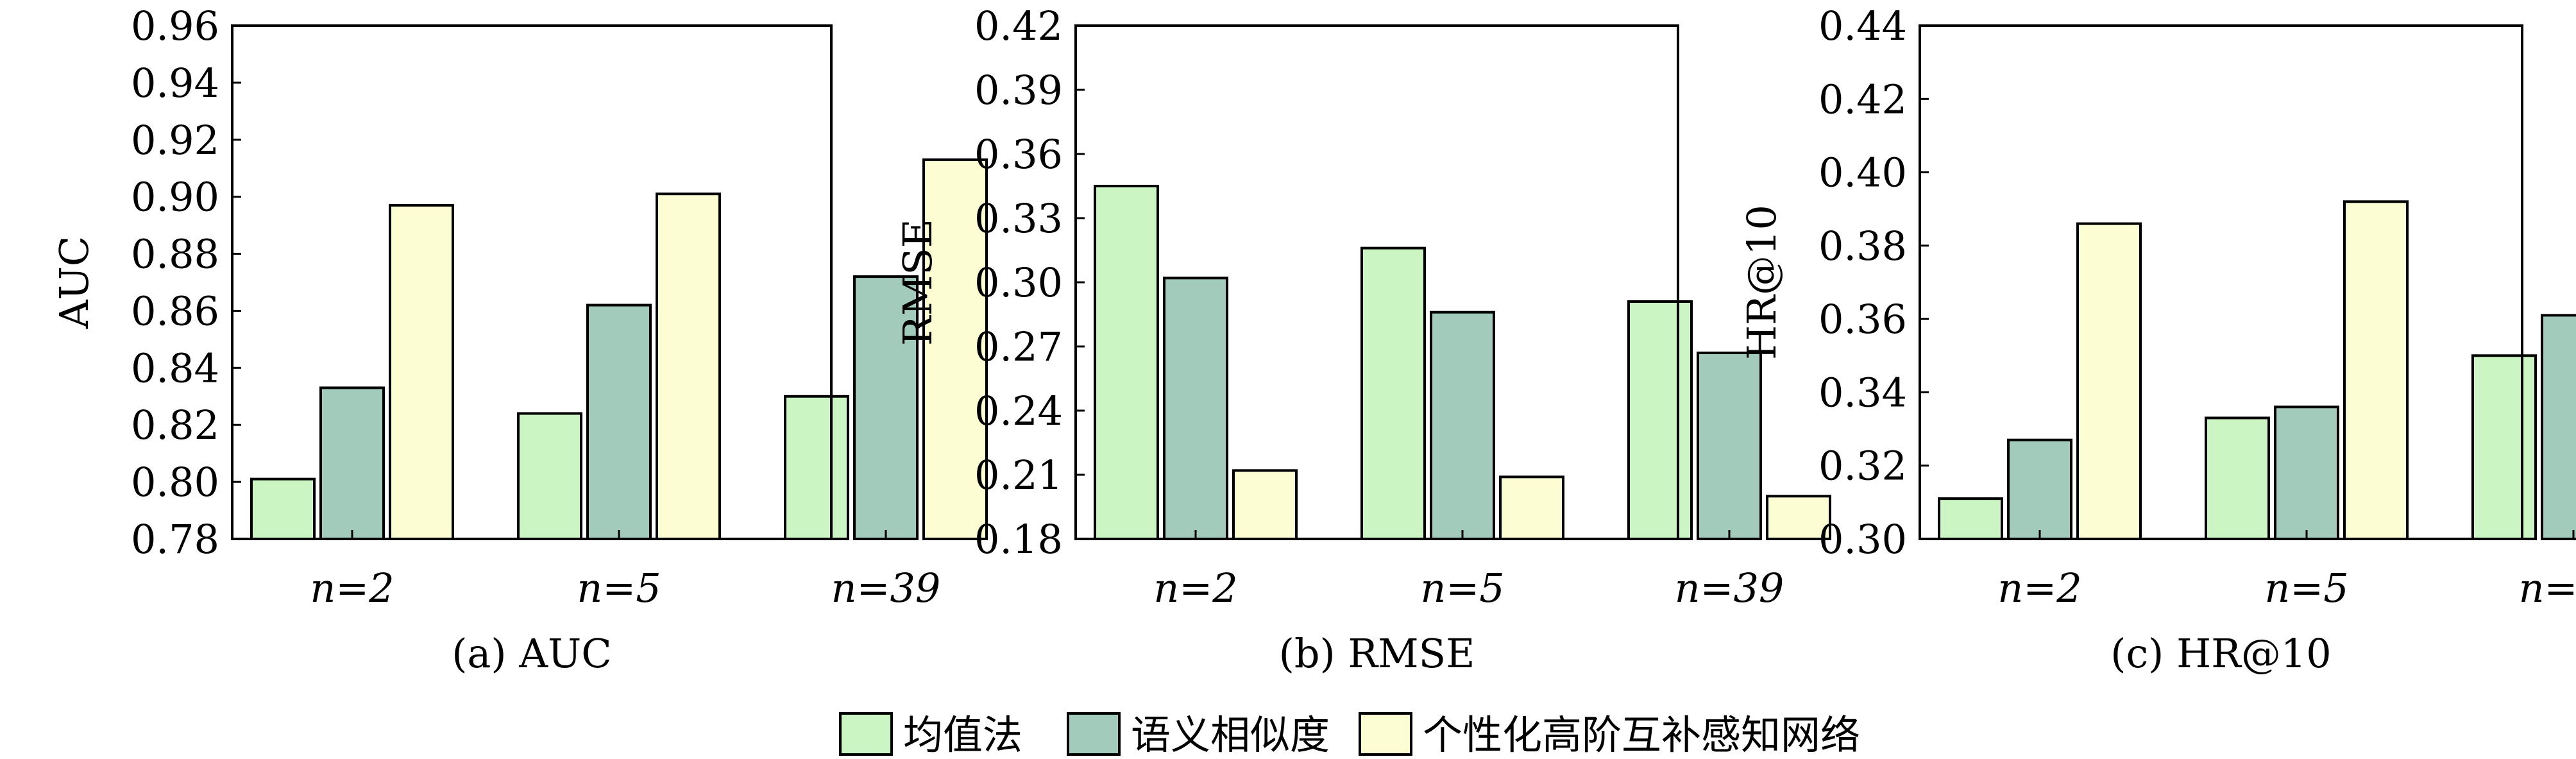  I want to click on legend-label-2: 语义相似度, so click(1230, 735).